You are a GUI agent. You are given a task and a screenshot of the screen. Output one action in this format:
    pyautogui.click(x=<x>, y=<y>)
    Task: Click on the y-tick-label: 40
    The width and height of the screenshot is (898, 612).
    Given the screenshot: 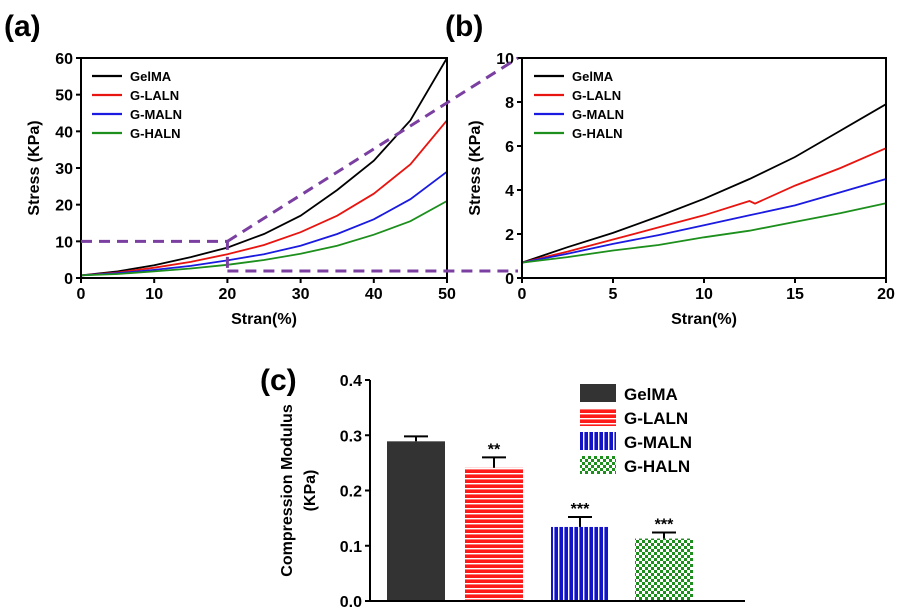 What is the action you would take?
    pyautogui.click(x=64, y=132)
    